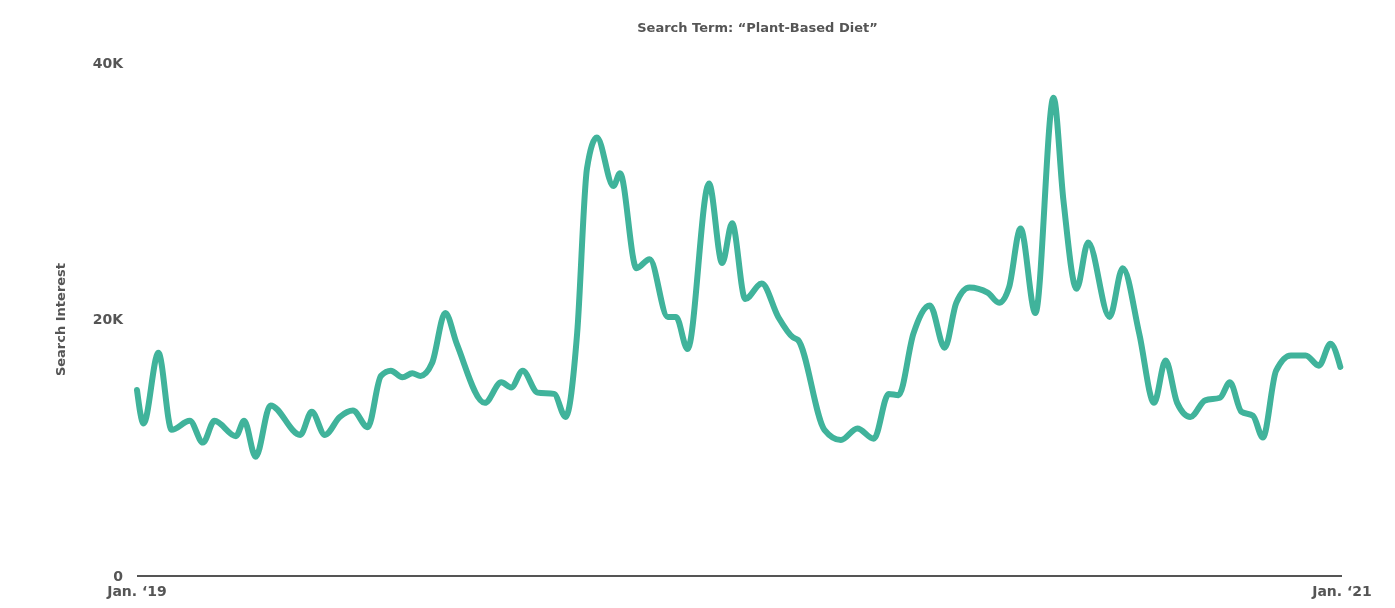  Describe the element at coordinates (1341, 591) in the screenshot. I see `x-tick-label: Jan. ‘21` at that location.